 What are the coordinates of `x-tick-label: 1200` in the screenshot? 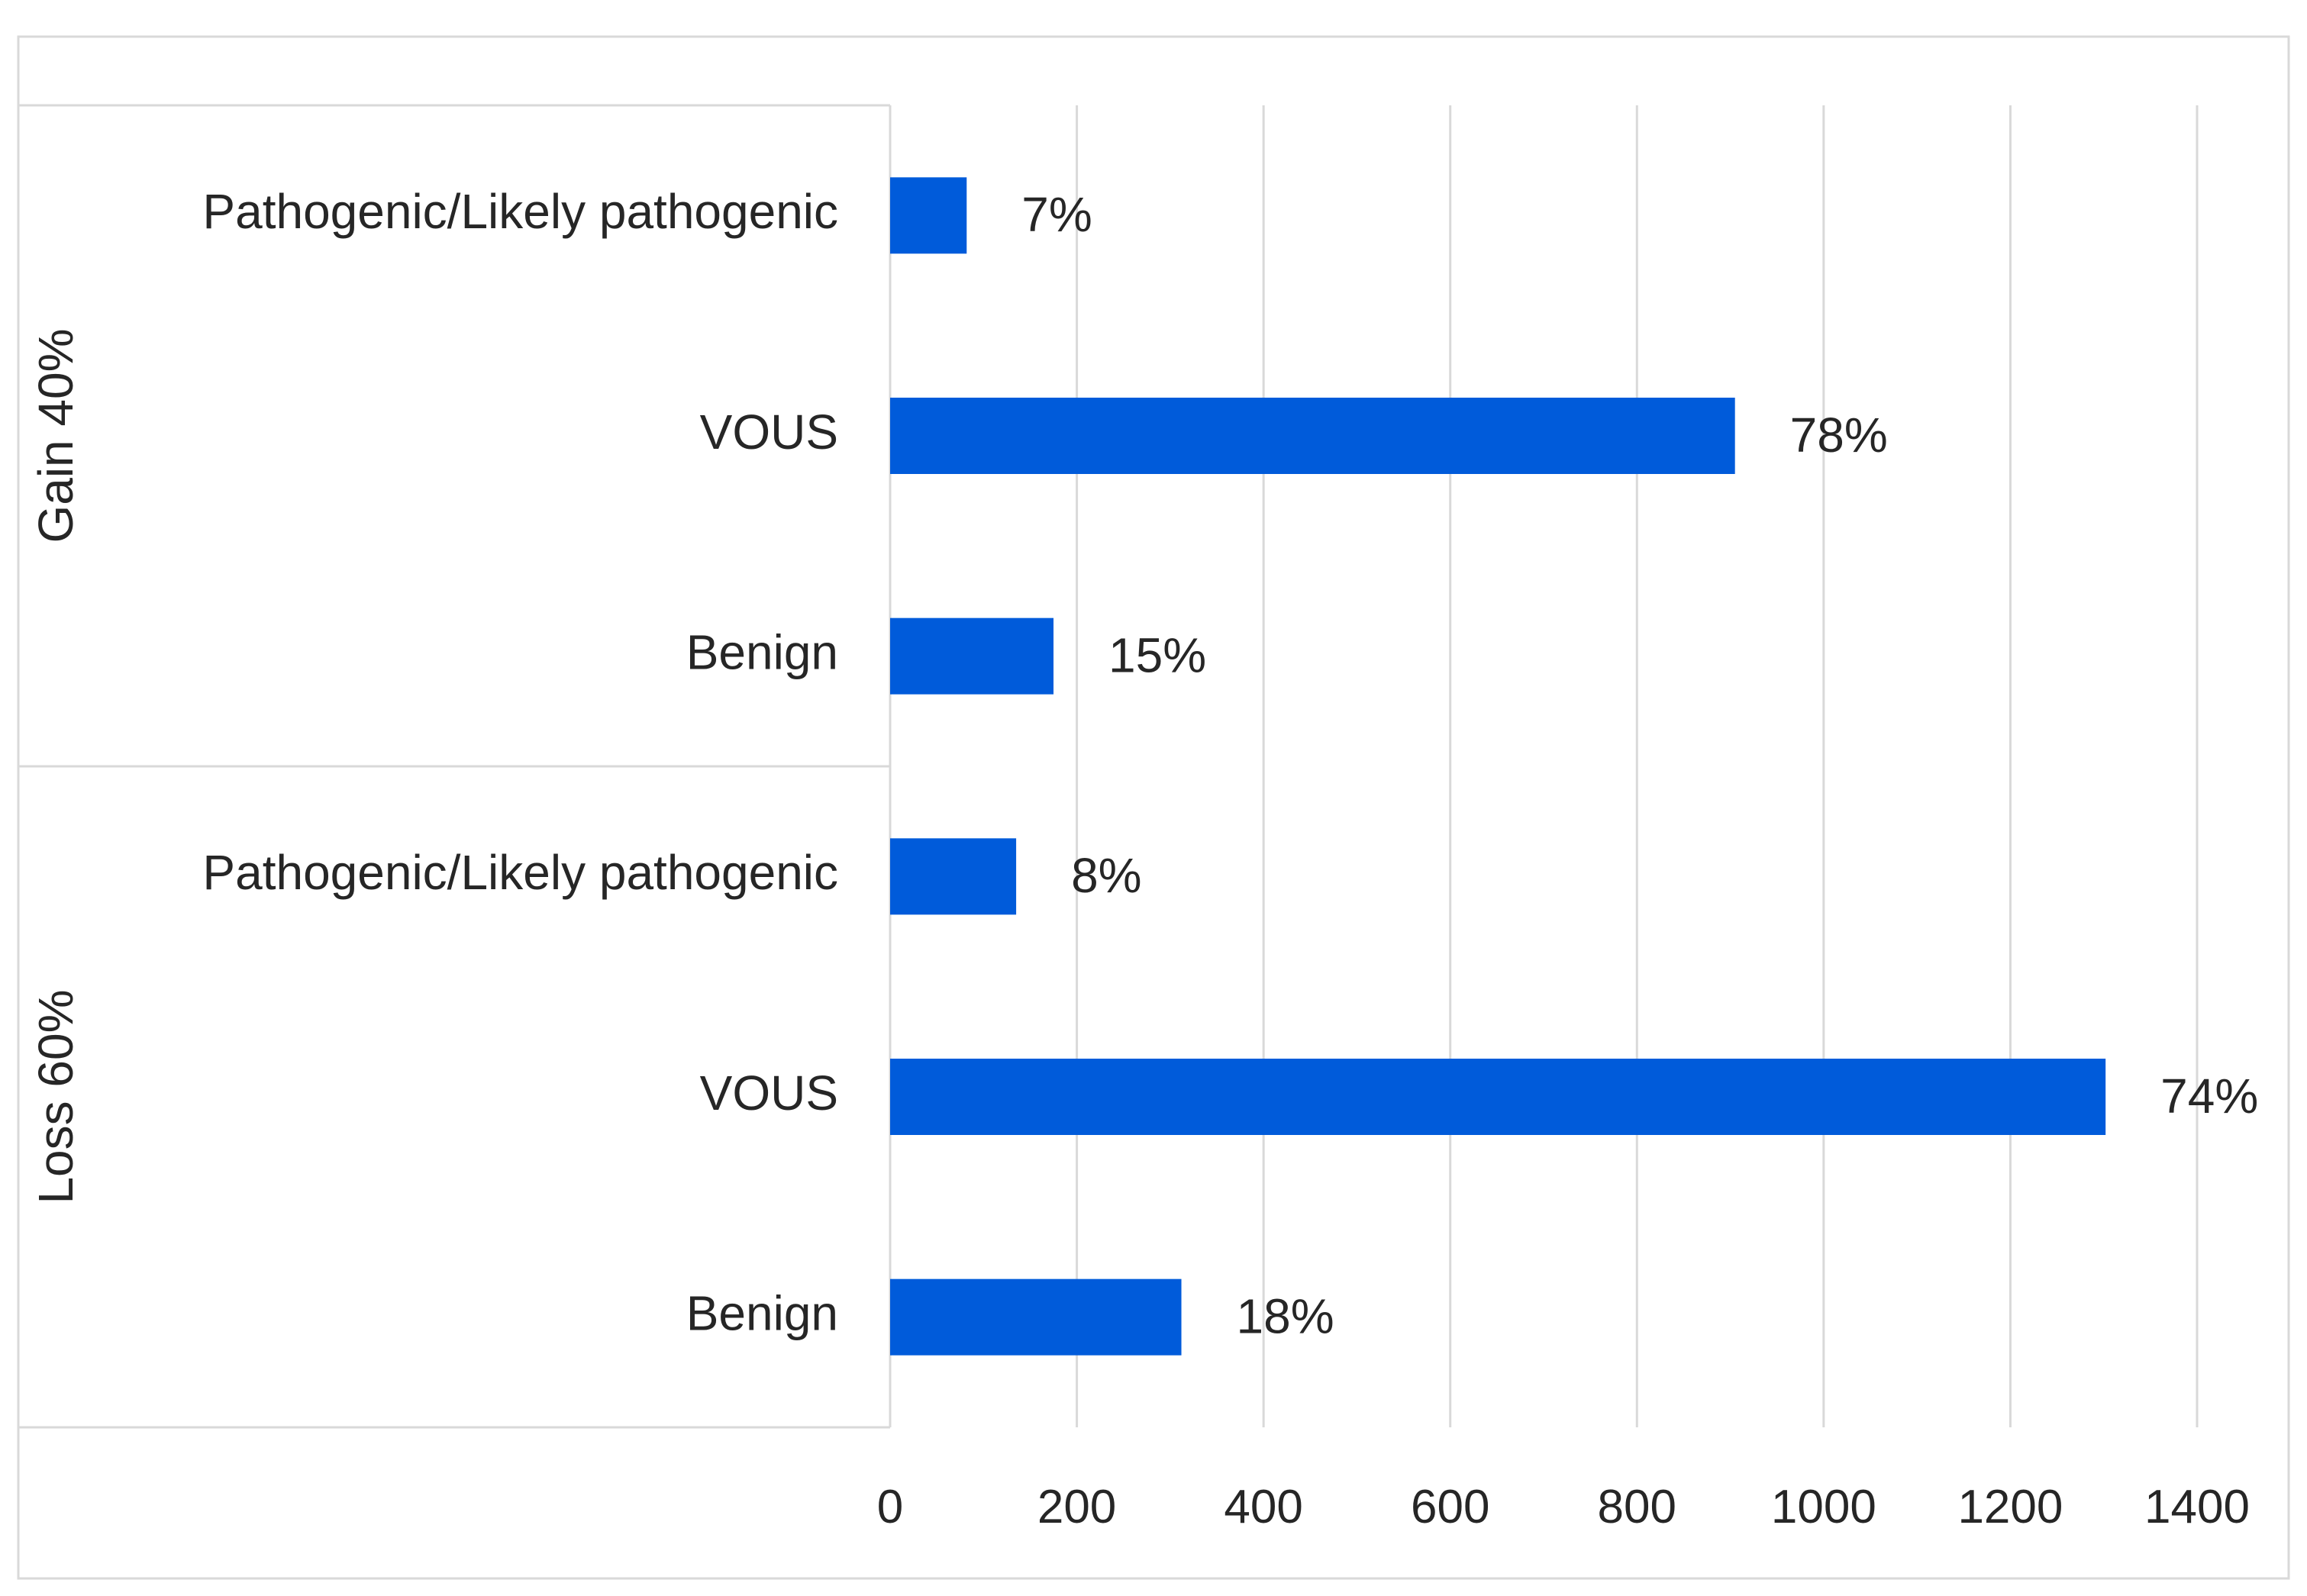 It's located at (2010, 1507).